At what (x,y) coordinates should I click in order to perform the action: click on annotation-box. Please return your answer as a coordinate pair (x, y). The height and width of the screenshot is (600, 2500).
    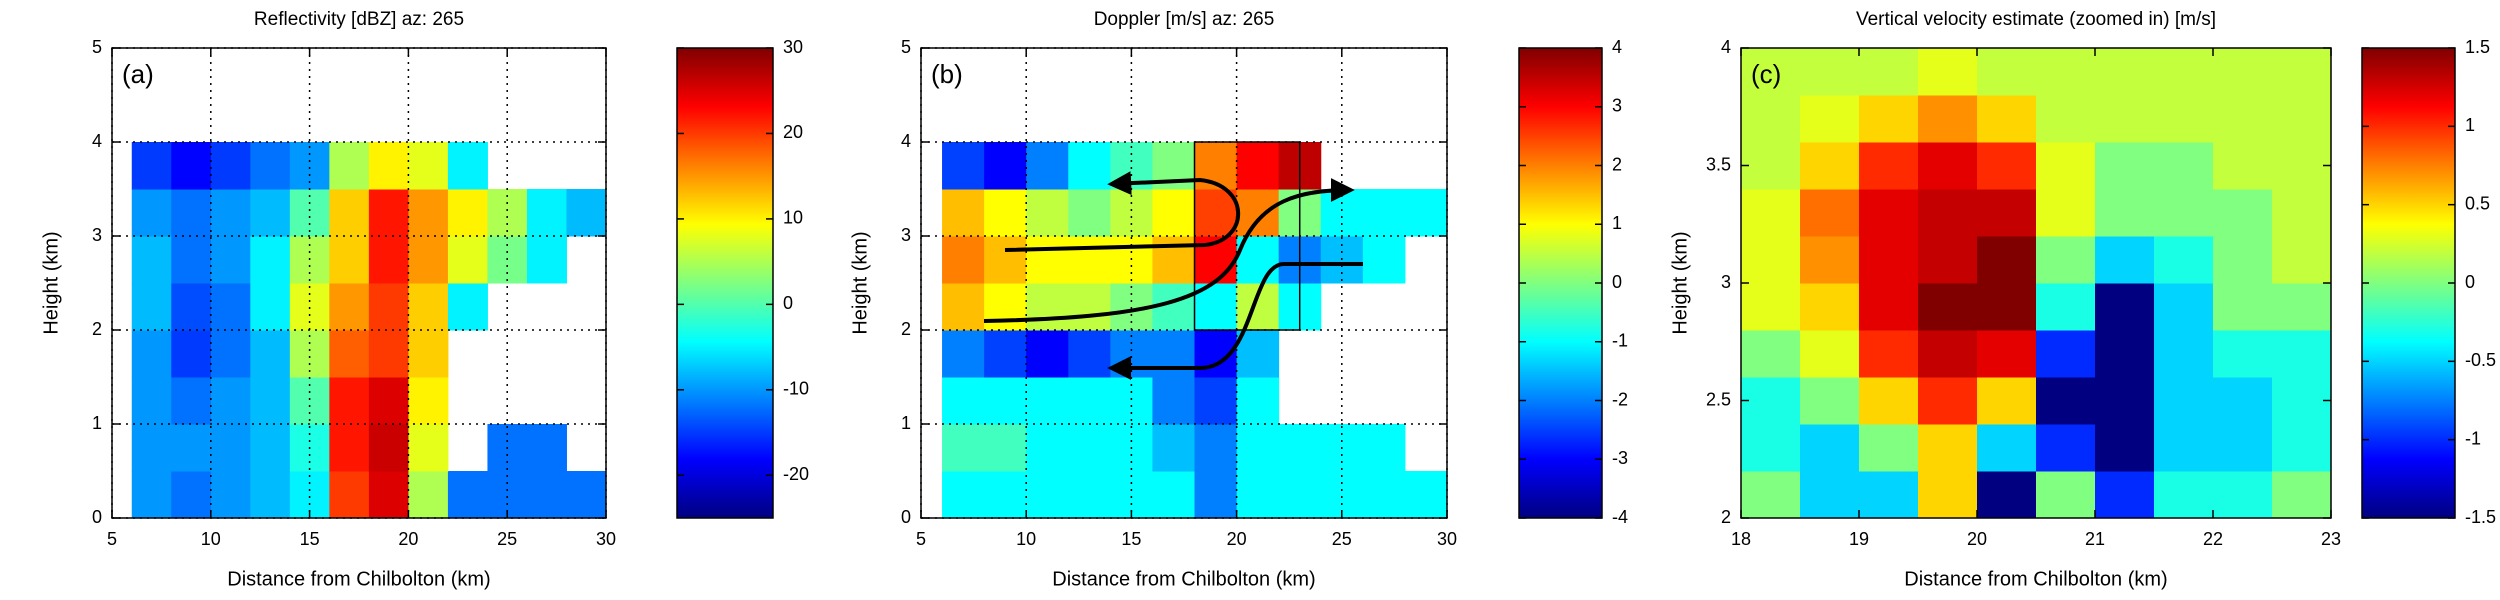
    Looking at the image, I should click on (1247, 236).